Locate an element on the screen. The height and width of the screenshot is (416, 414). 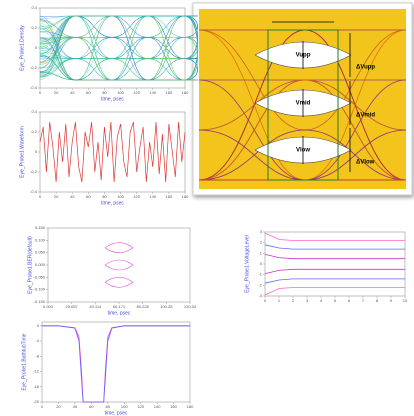
x-tick-label: 7 is located at coordinates (363, 300).